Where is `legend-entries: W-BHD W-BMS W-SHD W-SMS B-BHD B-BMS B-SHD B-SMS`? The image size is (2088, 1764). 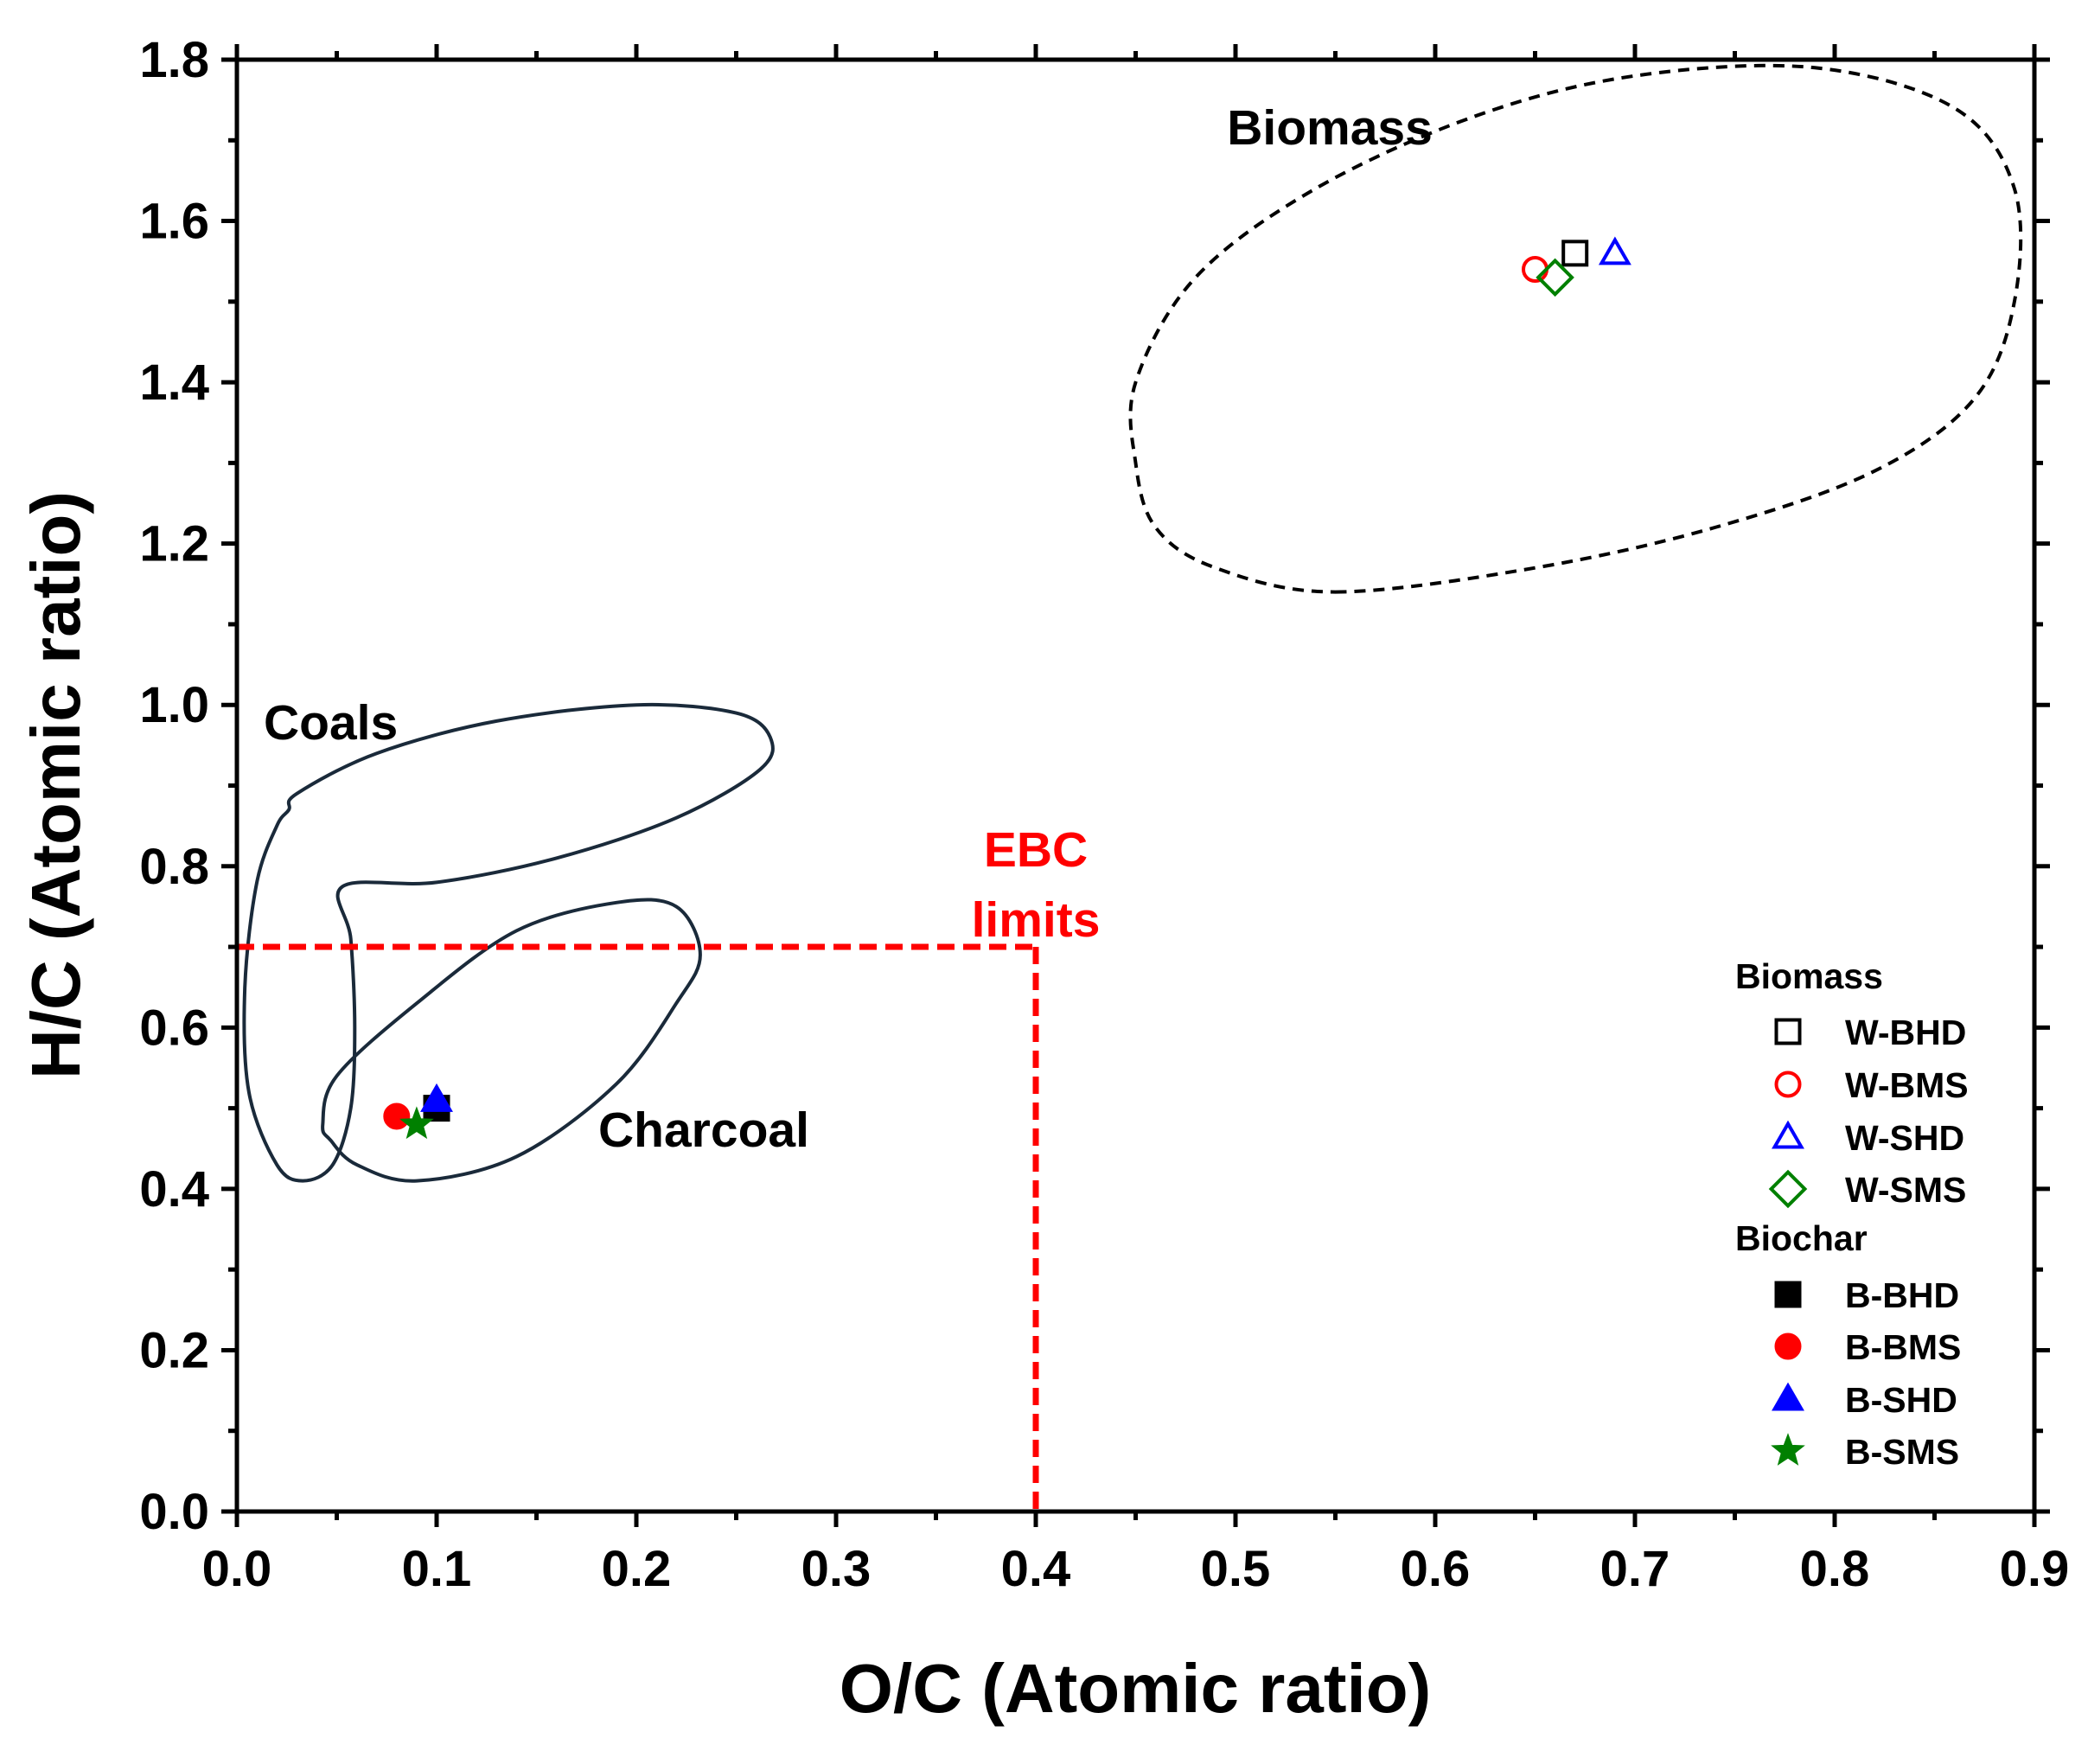
legend-entries: W-BHD W-BMS W-SHD W-SMS B-BHD B-BMS B-SHD B-SMS is located at coordinates (1868, 1242).